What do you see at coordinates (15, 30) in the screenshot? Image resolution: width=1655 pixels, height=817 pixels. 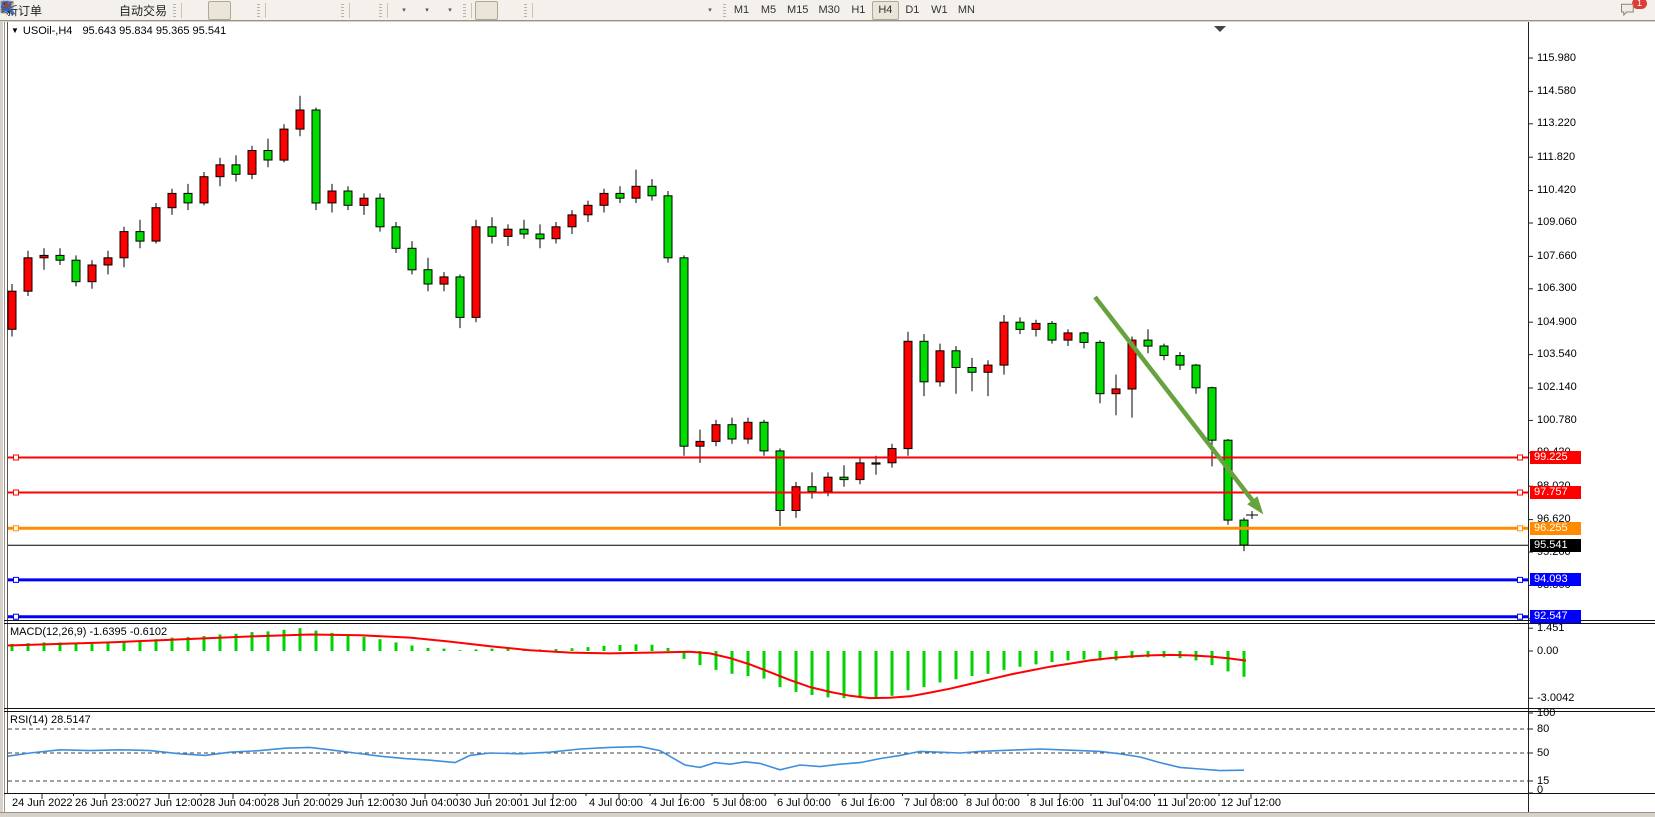 I see `chevron-down-icon: ▼` at bounding box center [15, 30].